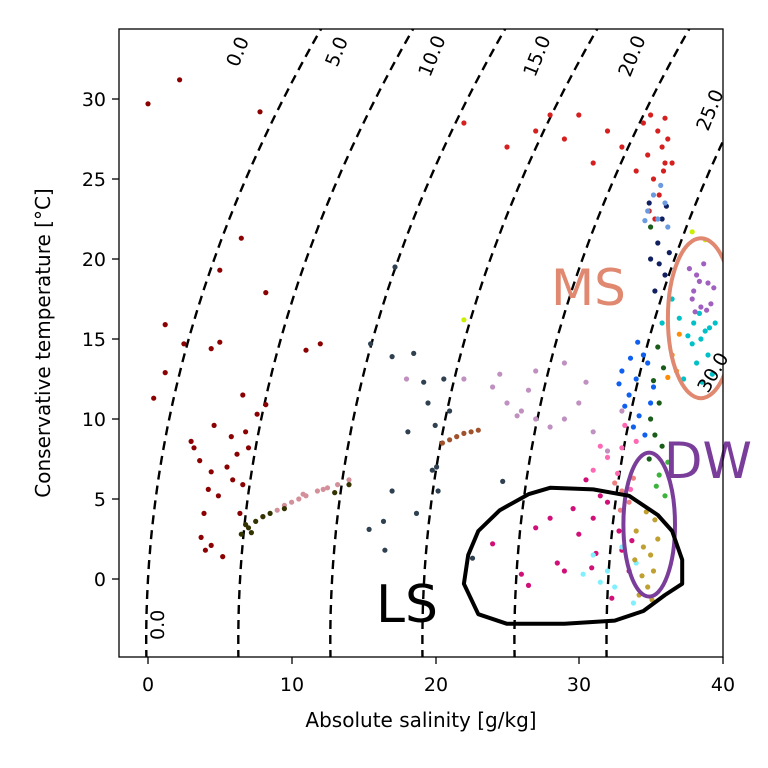 The image size is (768, 768). I want to click on isopycnal-label-bottom: 0.0, so click(158, 625).